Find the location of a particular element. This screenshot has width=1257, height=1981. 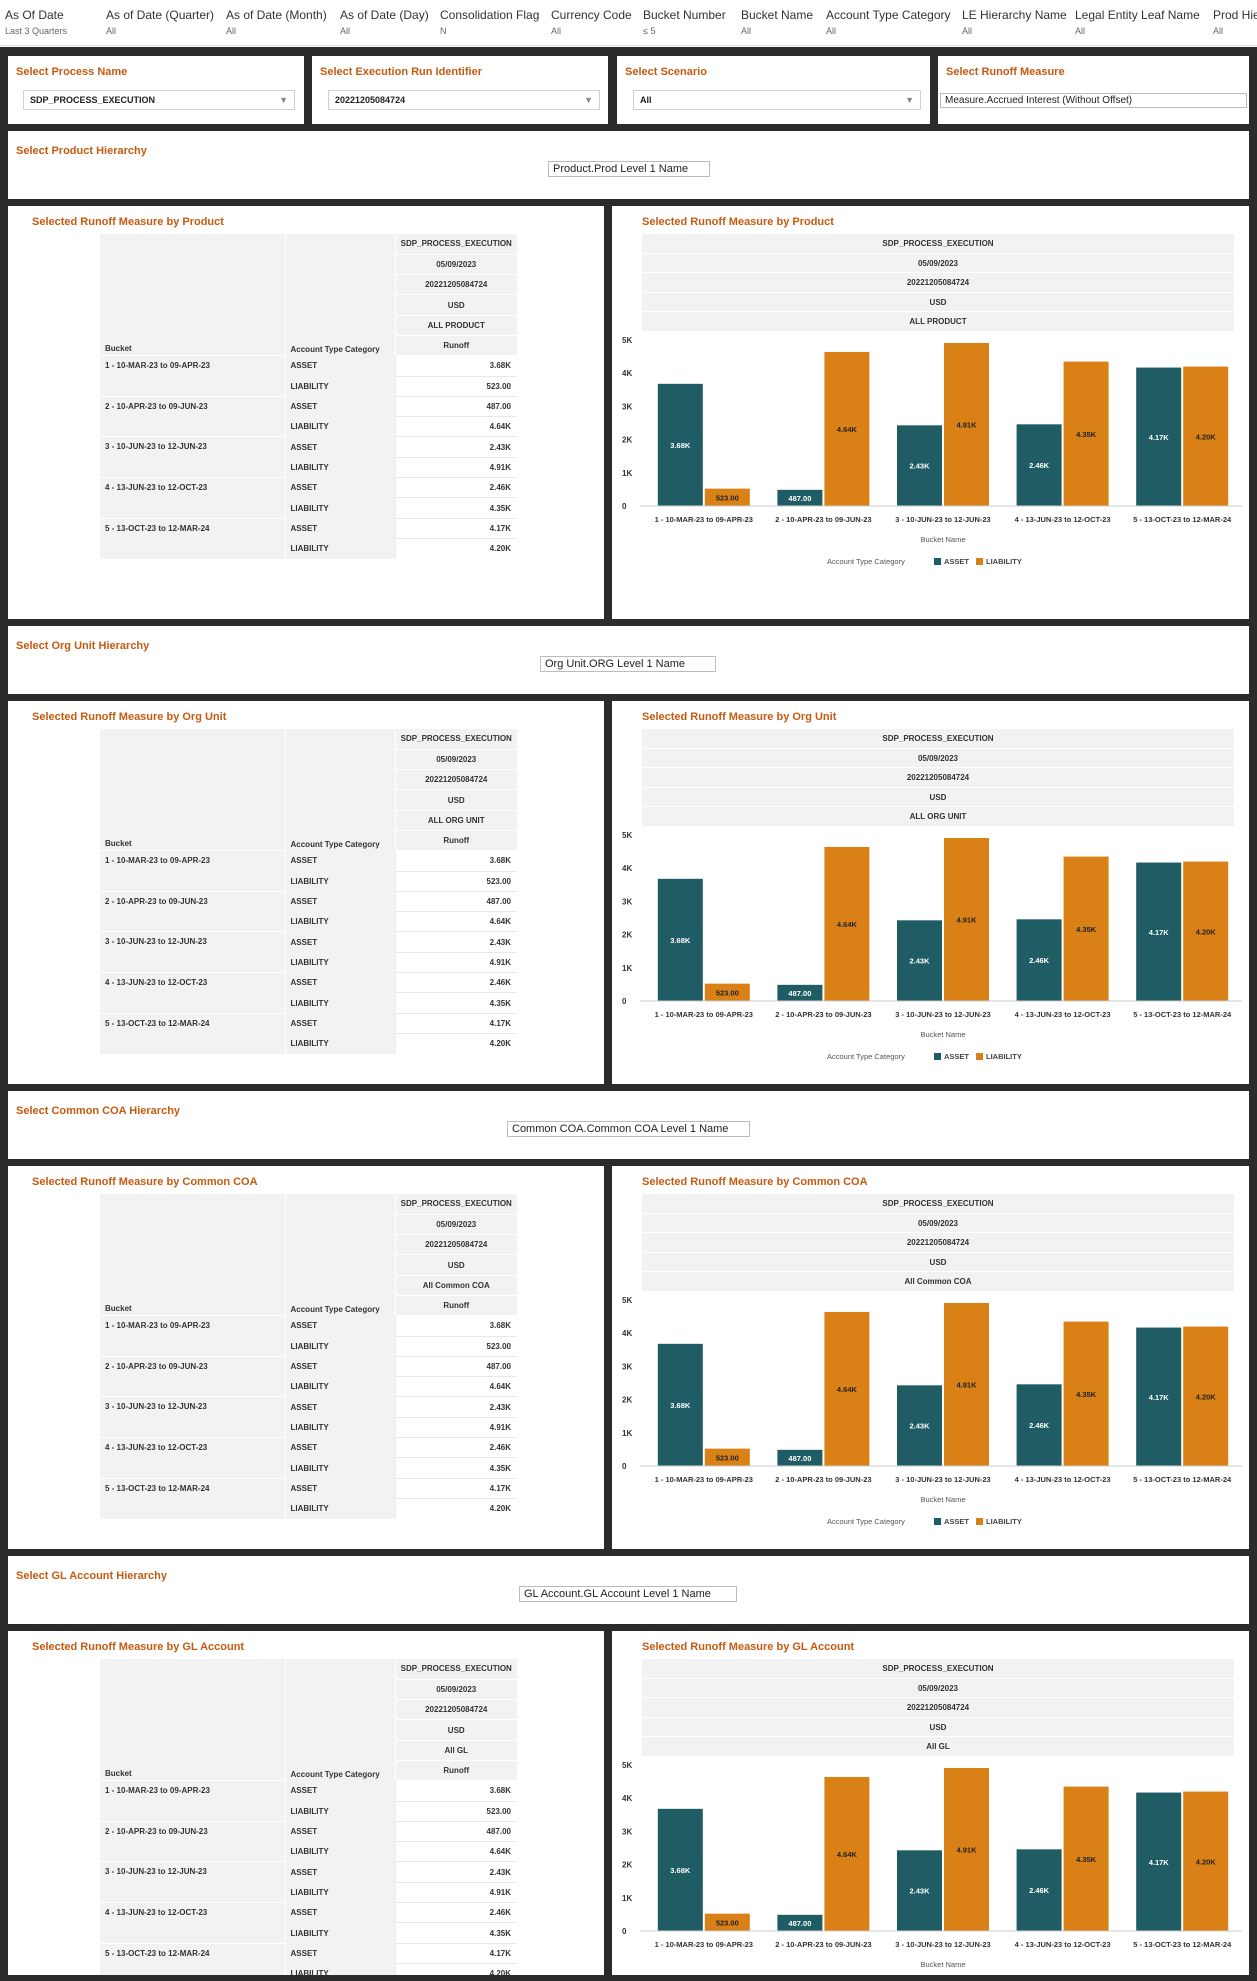

filter-6: Bucket Number ≤ 5 is located at coordinates (684, 22).